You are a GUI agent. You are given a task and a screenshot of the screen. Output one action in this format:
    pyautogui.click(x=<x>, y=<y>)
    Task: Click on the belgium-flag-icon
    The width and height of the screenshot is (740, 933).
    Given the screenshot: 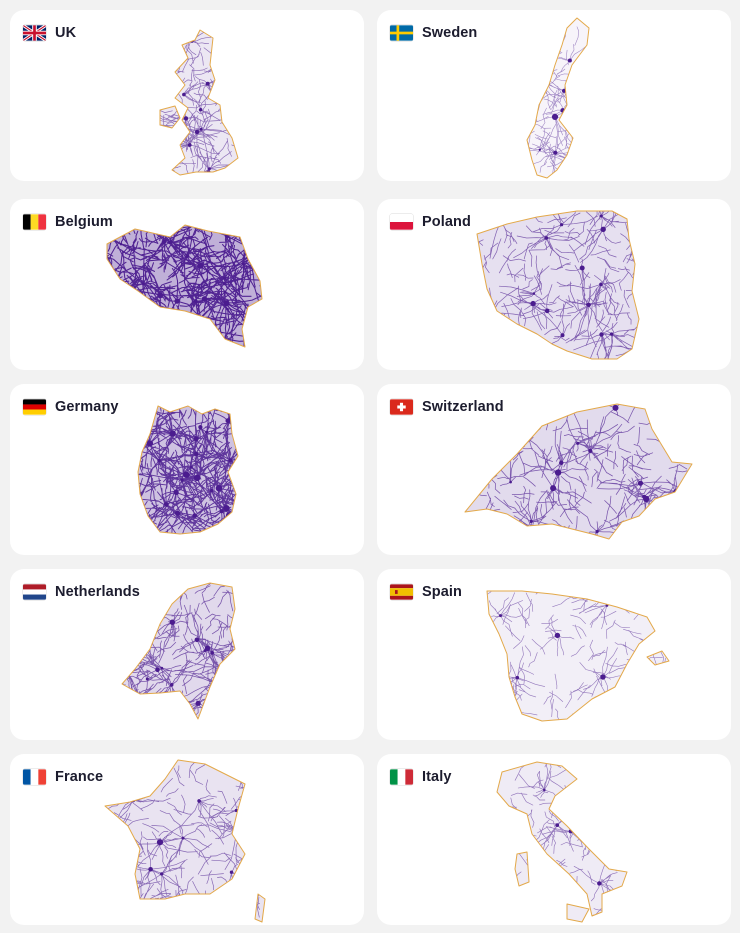 What is the action you would take?
    pyautogui.click(x=34, y=222)
    